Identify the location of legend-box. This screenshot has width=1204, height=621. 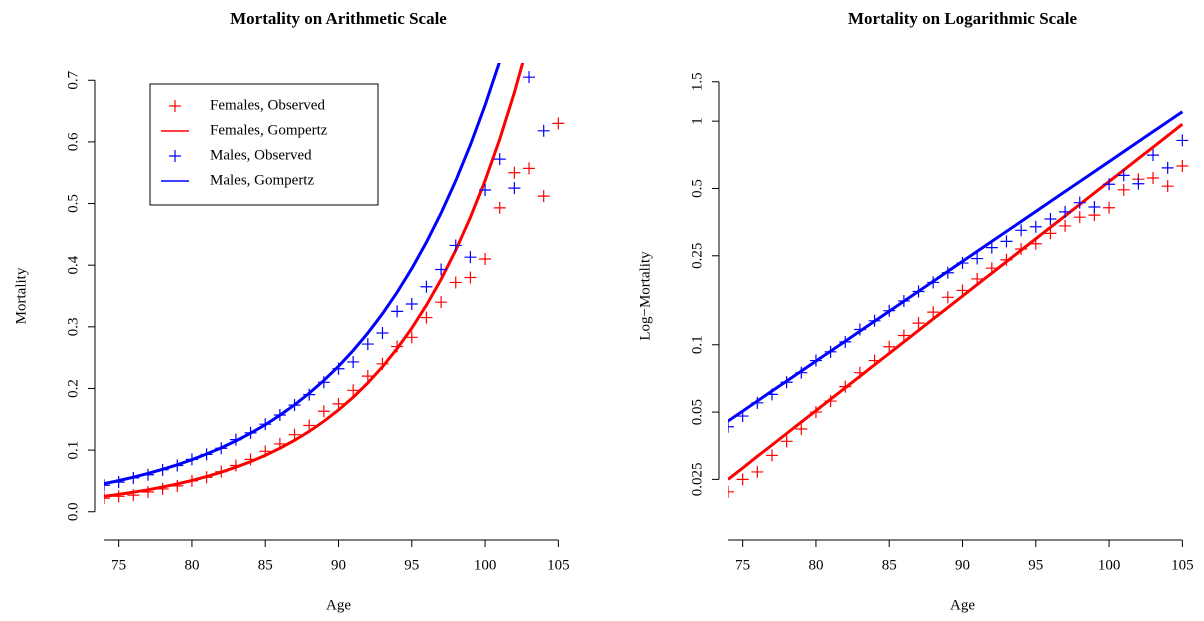
(264, 144).